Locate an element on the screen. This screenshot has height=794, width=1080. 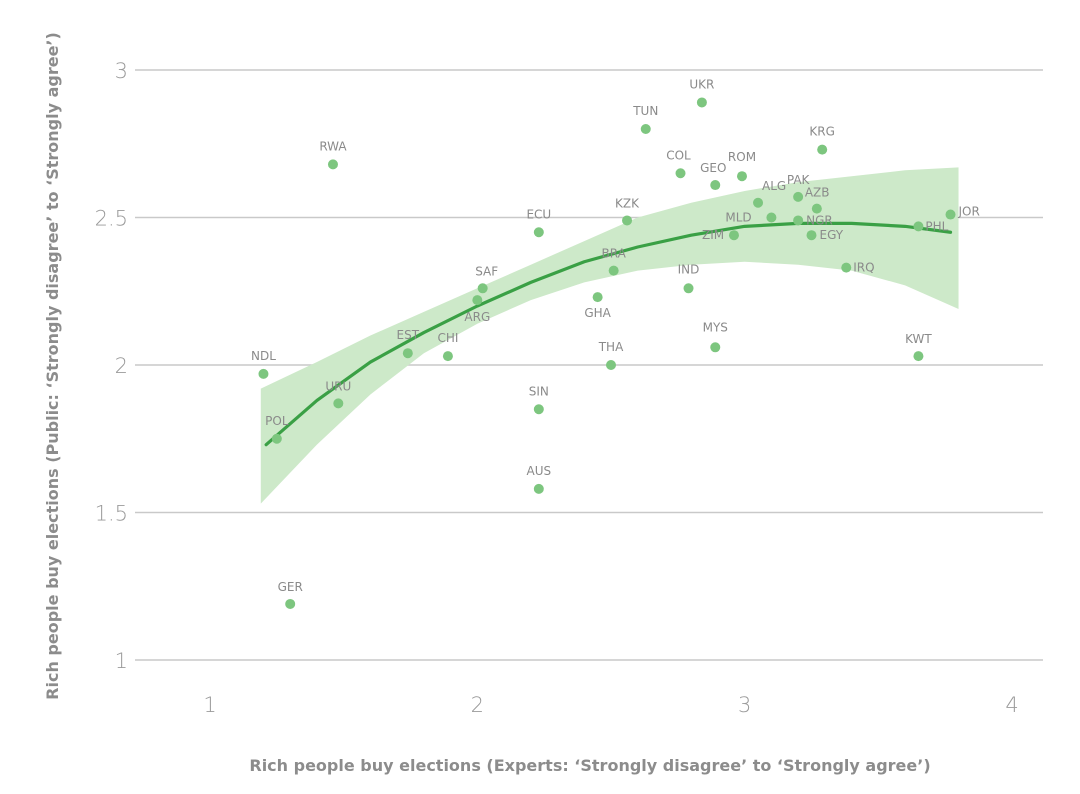
point-label-azb: AZB is located at coordinates (817, 193).